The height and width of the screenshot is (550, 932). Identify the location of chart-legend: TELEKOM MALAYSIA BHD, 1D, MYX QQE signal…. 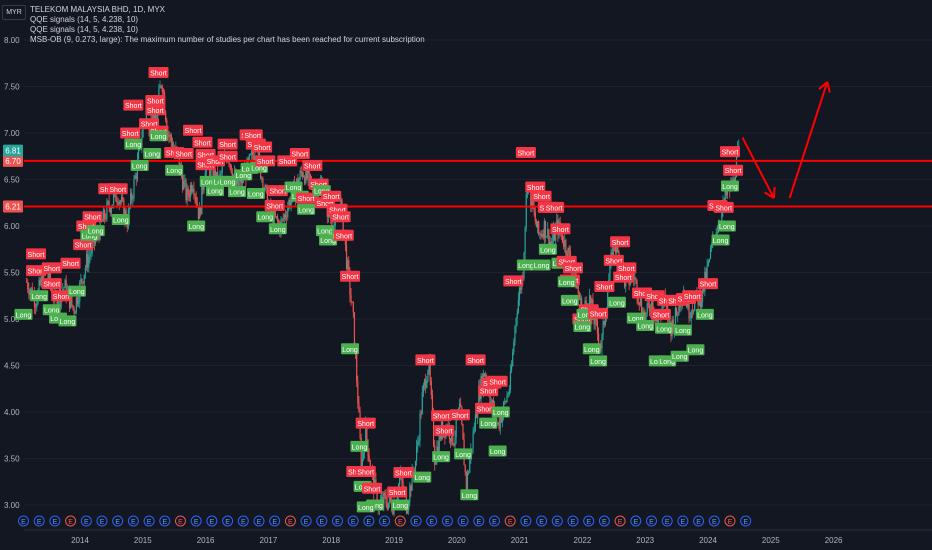
(227, 25).